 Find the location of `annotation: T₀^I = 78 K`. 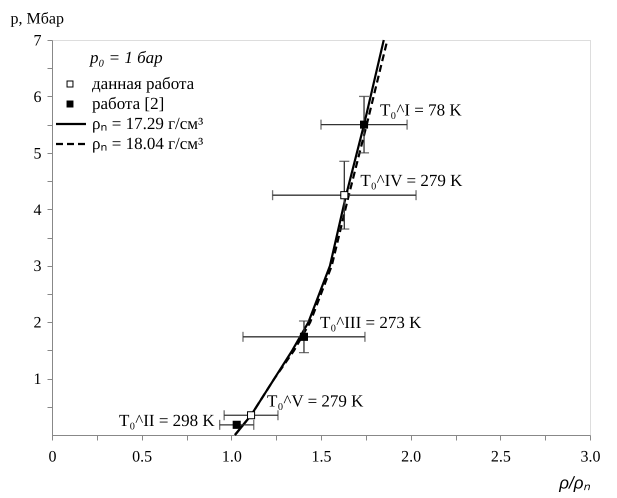

annotation: T₀^I = 78 K is located at coordinates (421, 110).